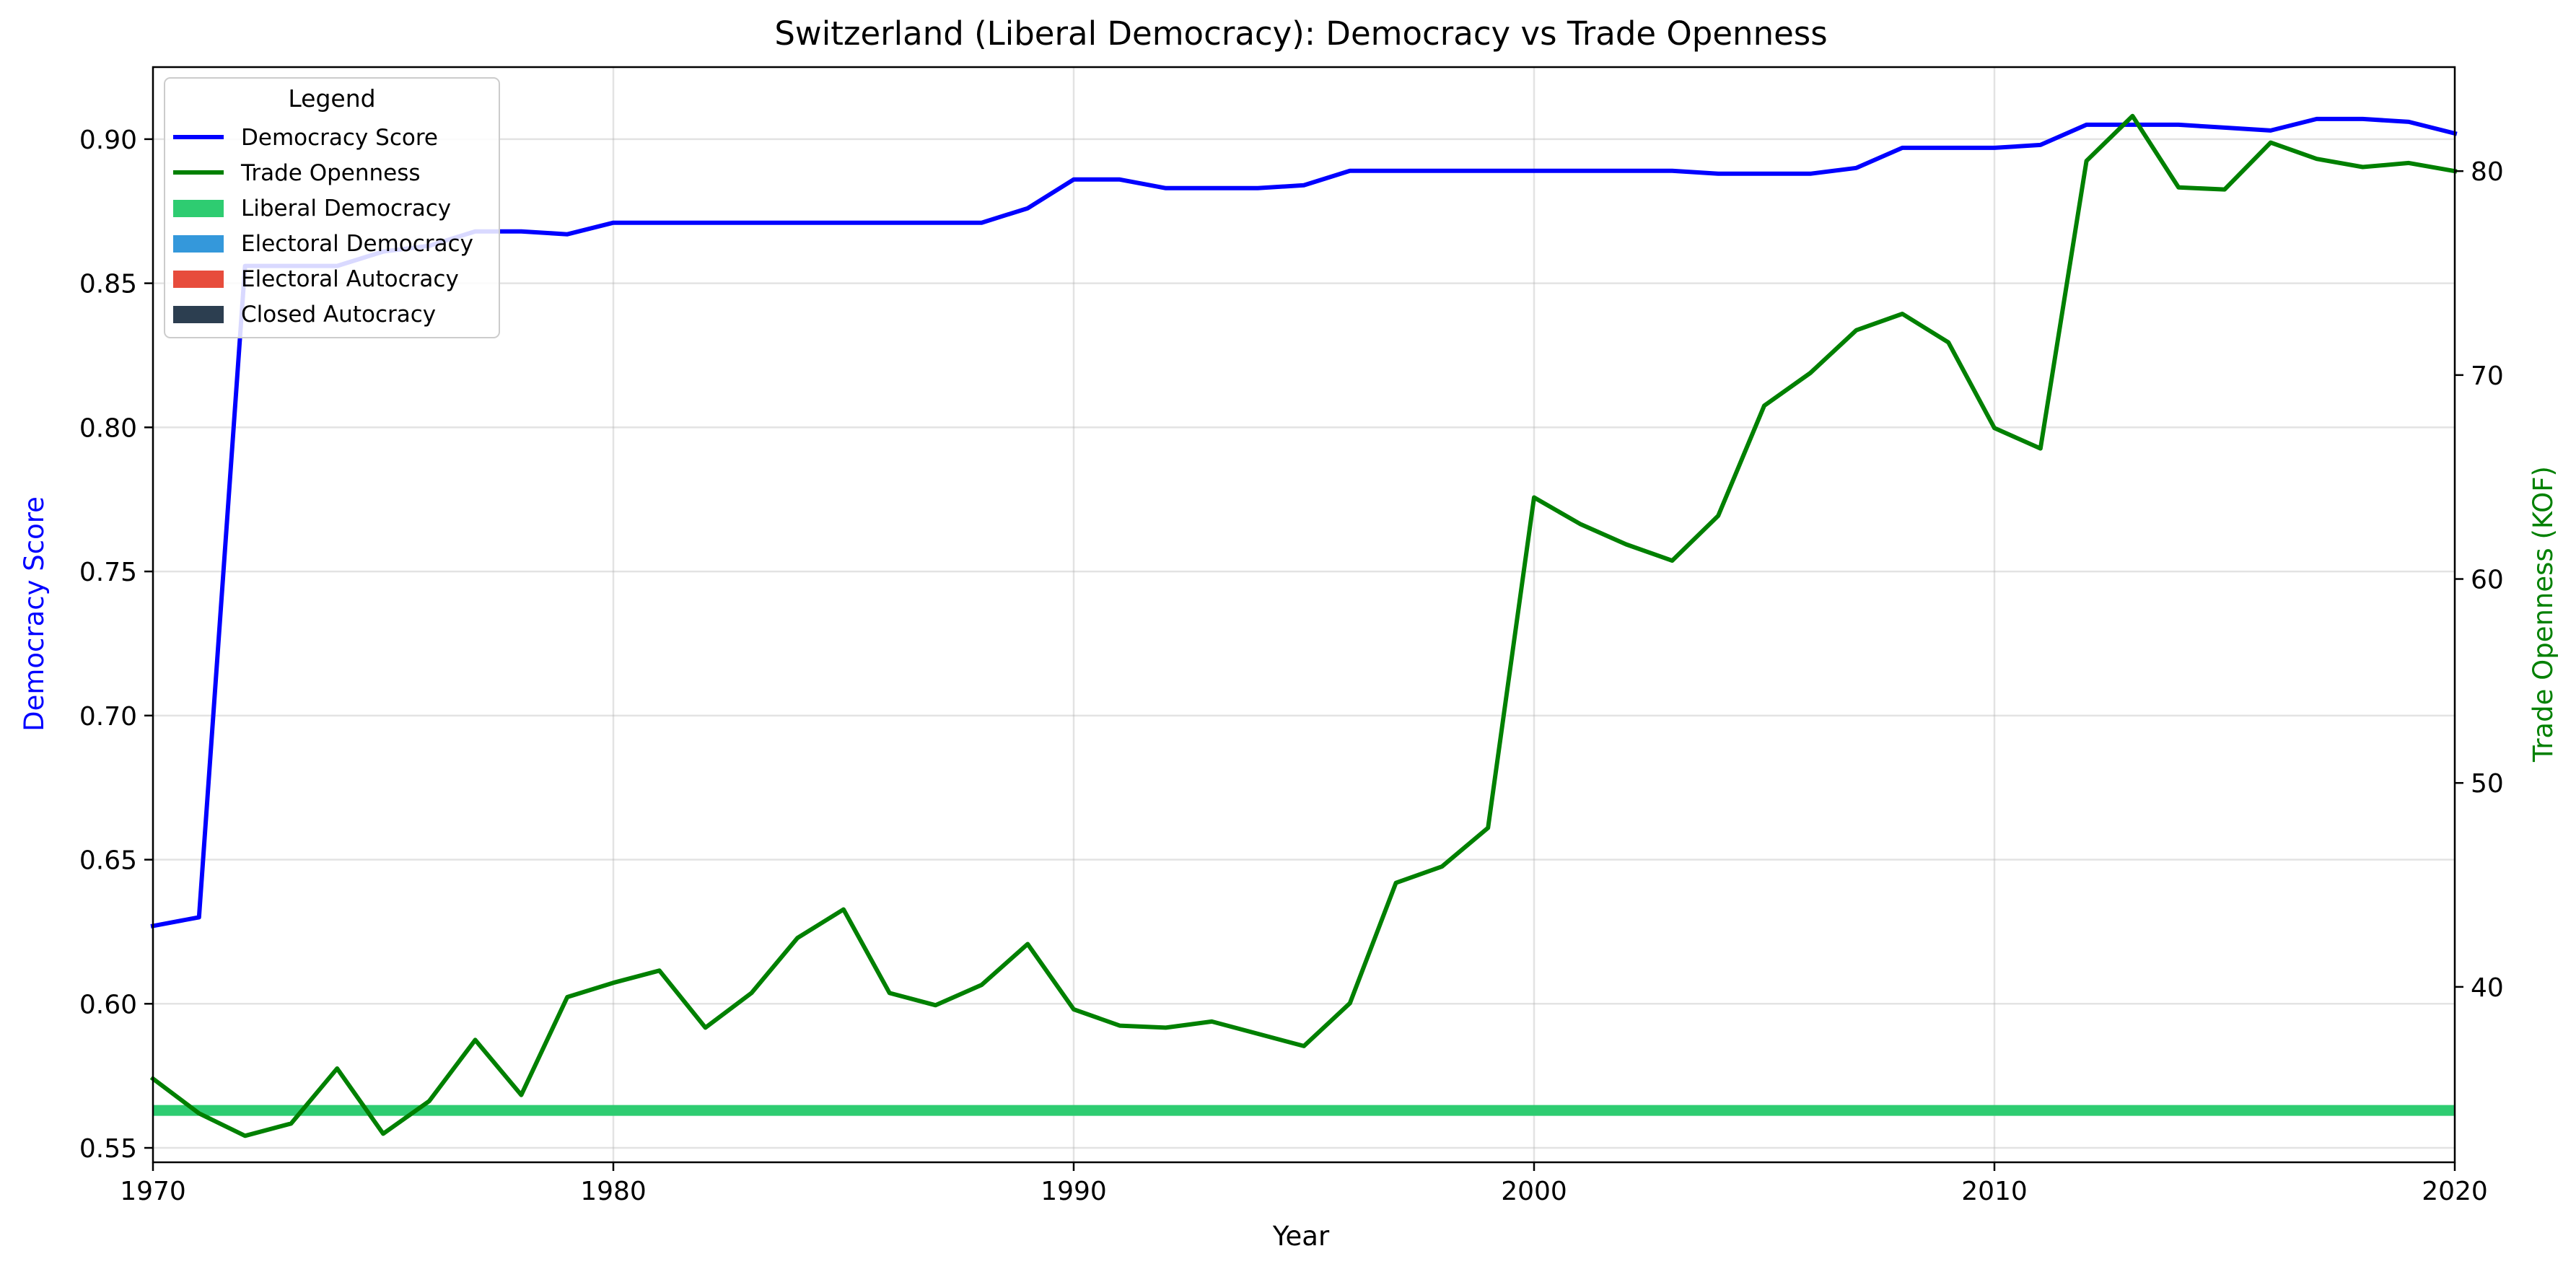 The height and width of the screenshot is (1277, 2576). What do you see at coordinates (198, 315) in the screenshot?
I see `legend-swatch-closed-autocracy` at bounding box center [198, 315].